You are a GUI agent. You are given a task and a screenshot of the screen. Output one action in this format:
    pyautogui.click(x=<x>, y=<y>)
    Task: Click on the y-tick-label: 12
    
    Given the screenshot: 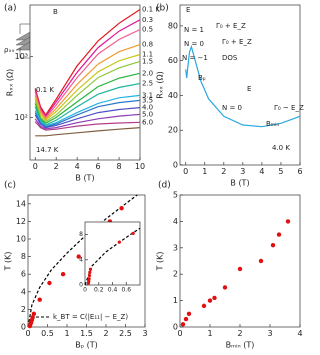 What is the action you would take?
    pyautogui.click(x=21, y=221)
    